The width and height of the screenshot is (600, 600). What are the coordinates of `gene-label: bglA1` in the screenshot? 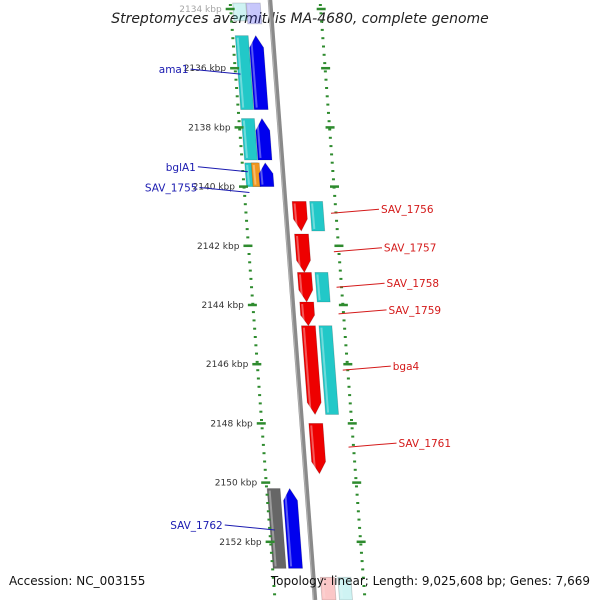 It's located at (181, 168).